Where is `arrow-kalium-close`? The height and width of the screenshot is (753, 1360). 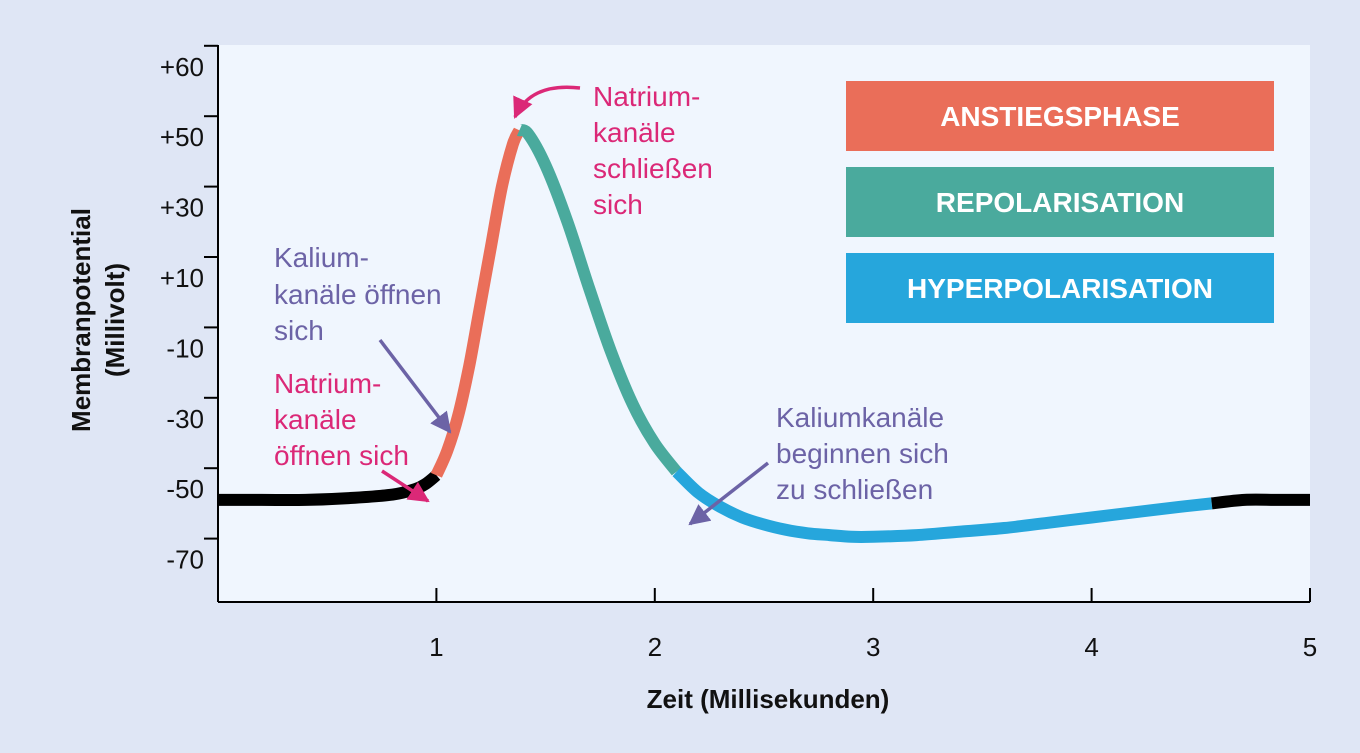 arrow-kalium-close is located at coordinates (729, 493).